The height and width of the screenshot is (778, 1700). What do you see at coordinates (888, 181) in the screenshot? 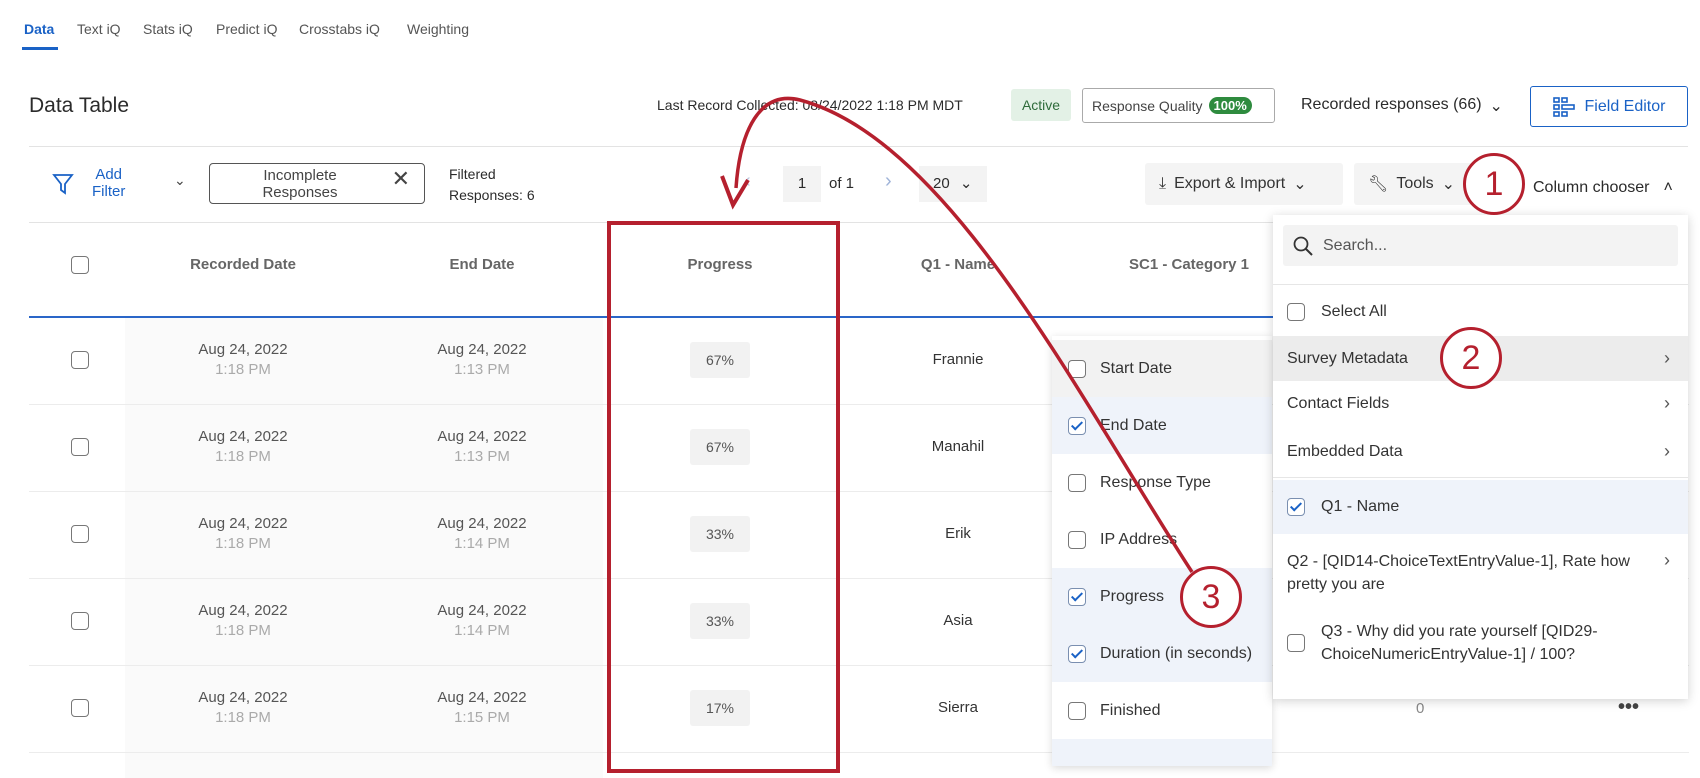
I see `next-page-icon: ›` at bounding box center [888, 181].